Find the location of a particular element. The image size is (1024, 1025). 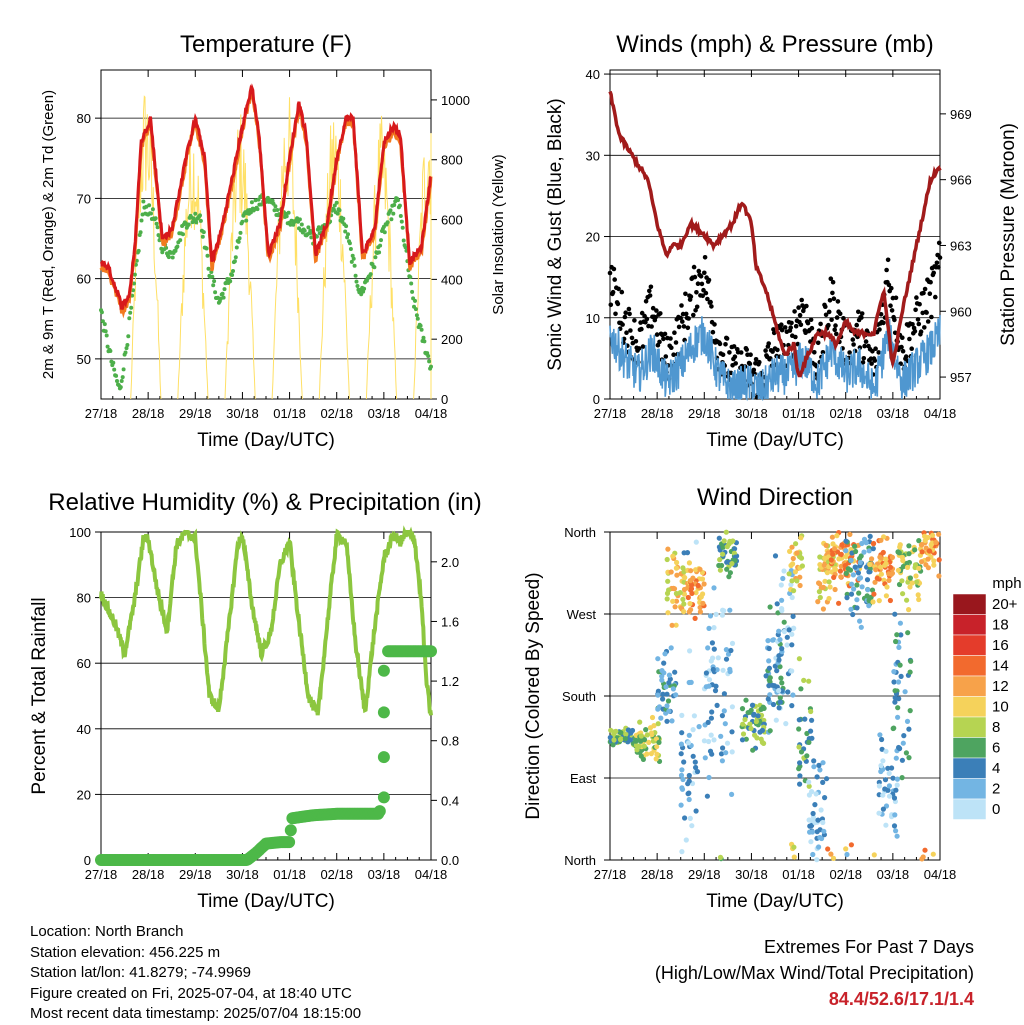

temperature-x-tick-label: 30/18 is located at coordinates (242, 413).